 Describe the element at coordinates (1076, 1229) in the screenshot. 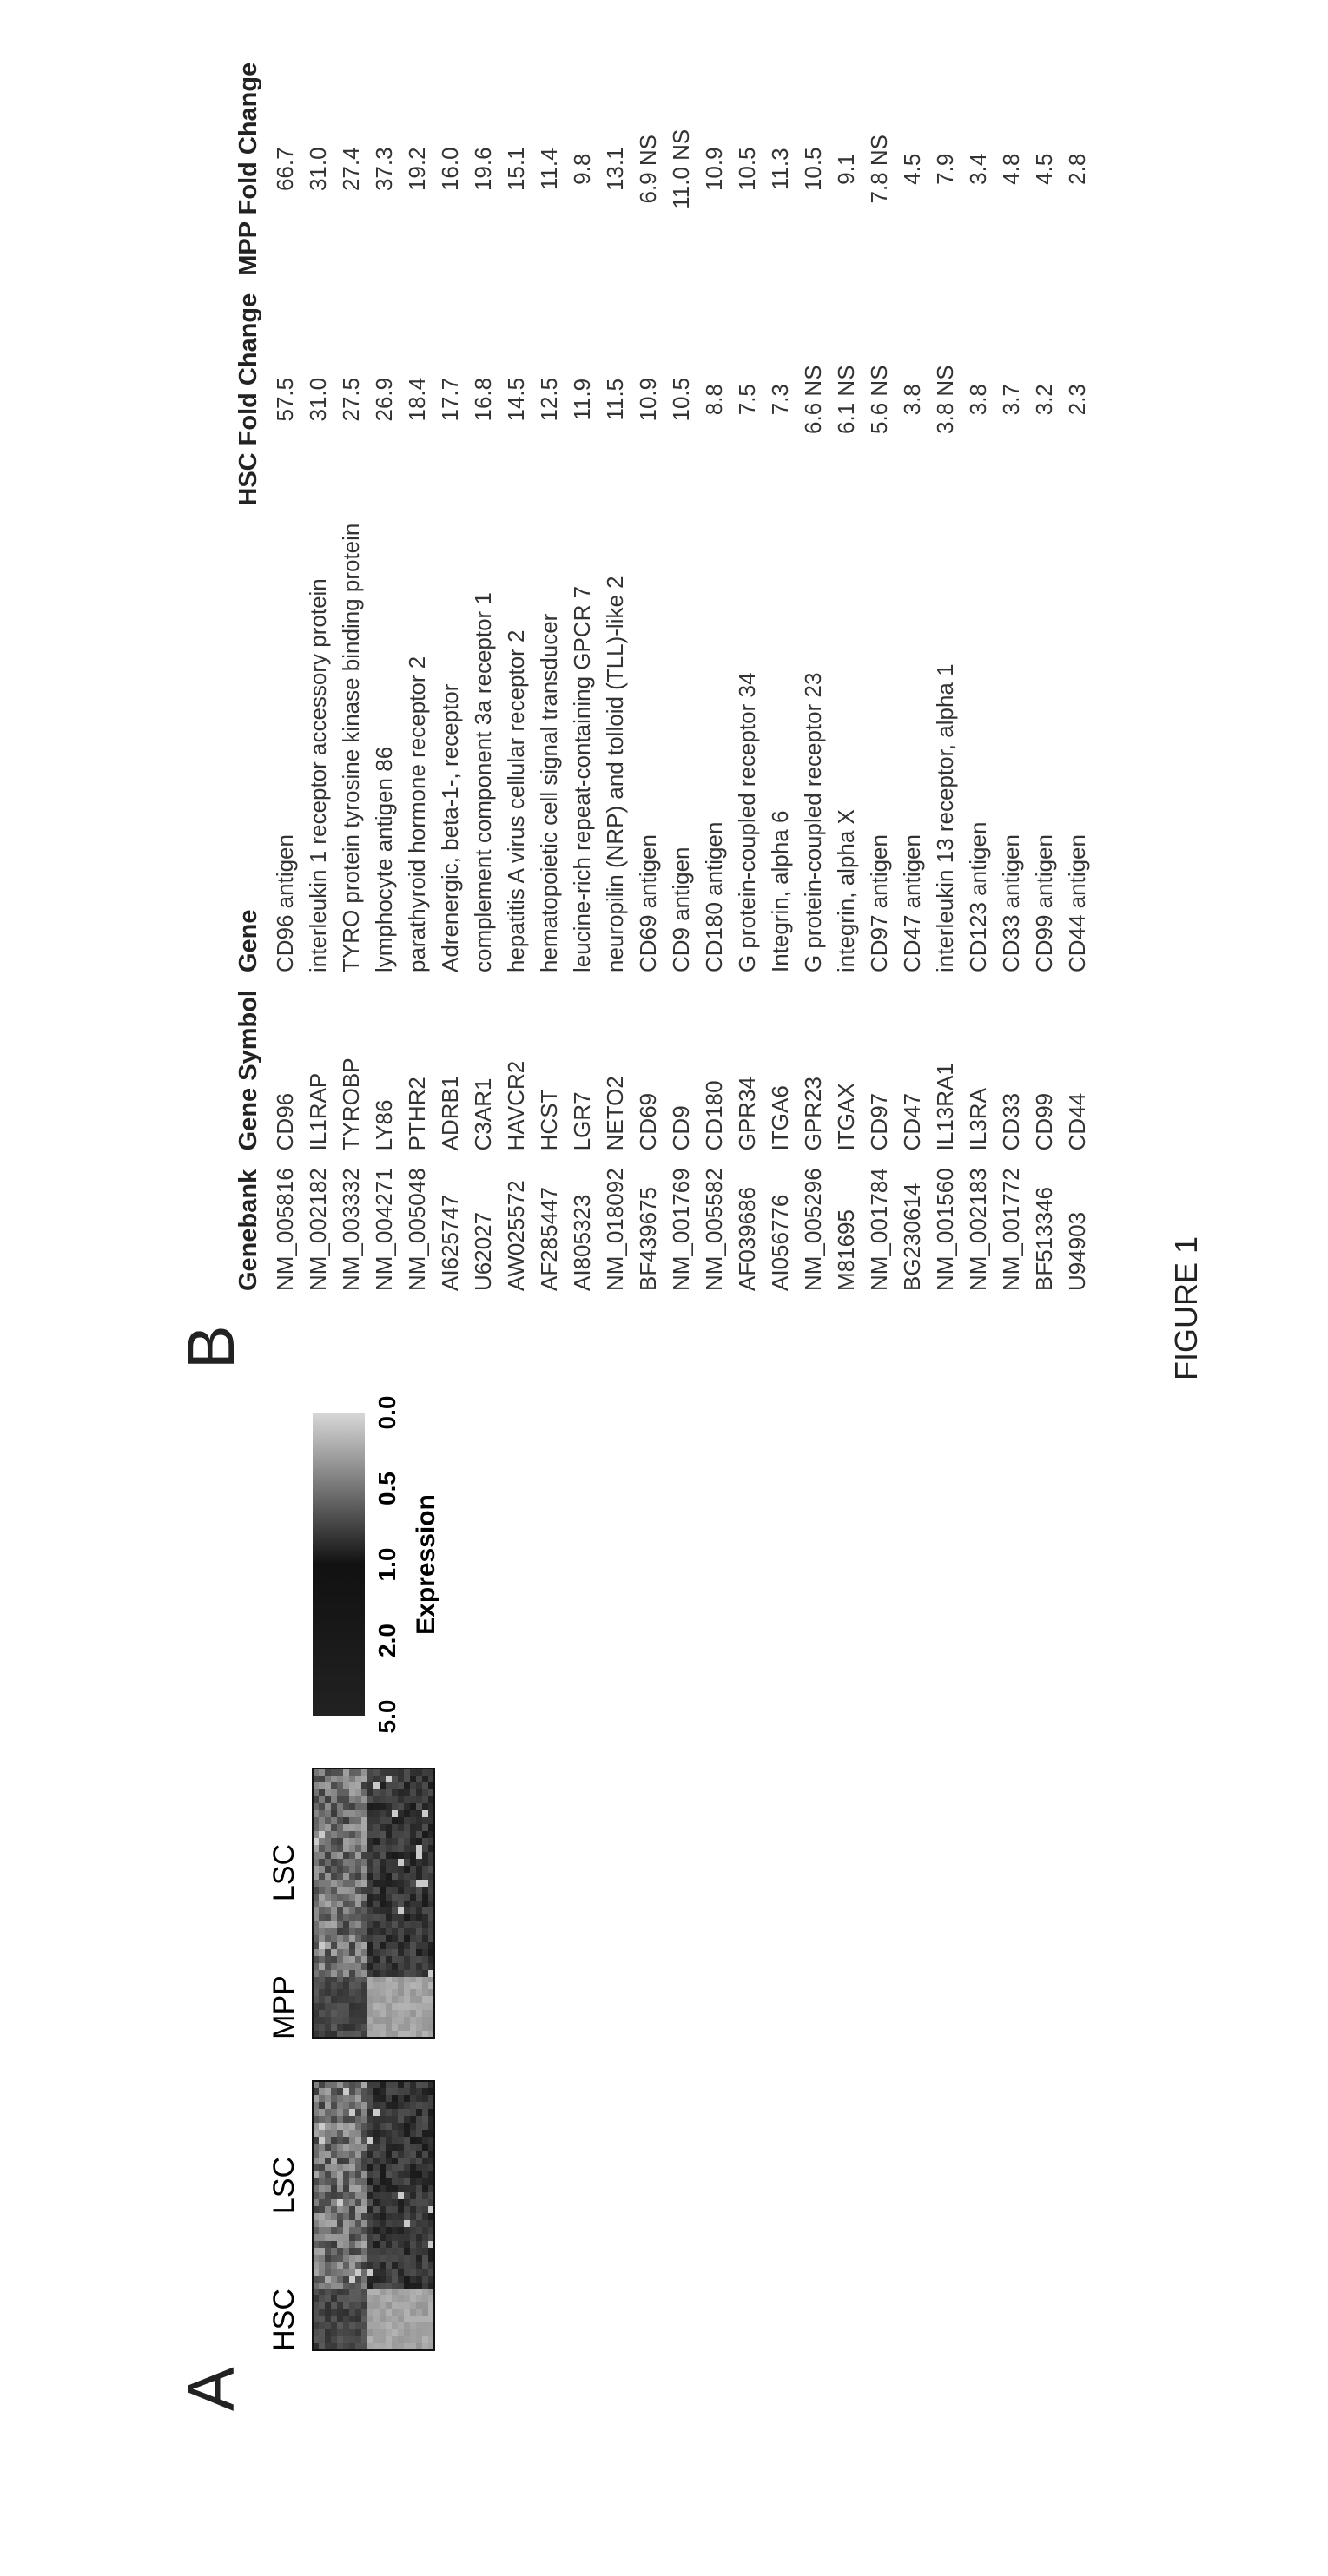

I see `table-cell: U94903` at that location.